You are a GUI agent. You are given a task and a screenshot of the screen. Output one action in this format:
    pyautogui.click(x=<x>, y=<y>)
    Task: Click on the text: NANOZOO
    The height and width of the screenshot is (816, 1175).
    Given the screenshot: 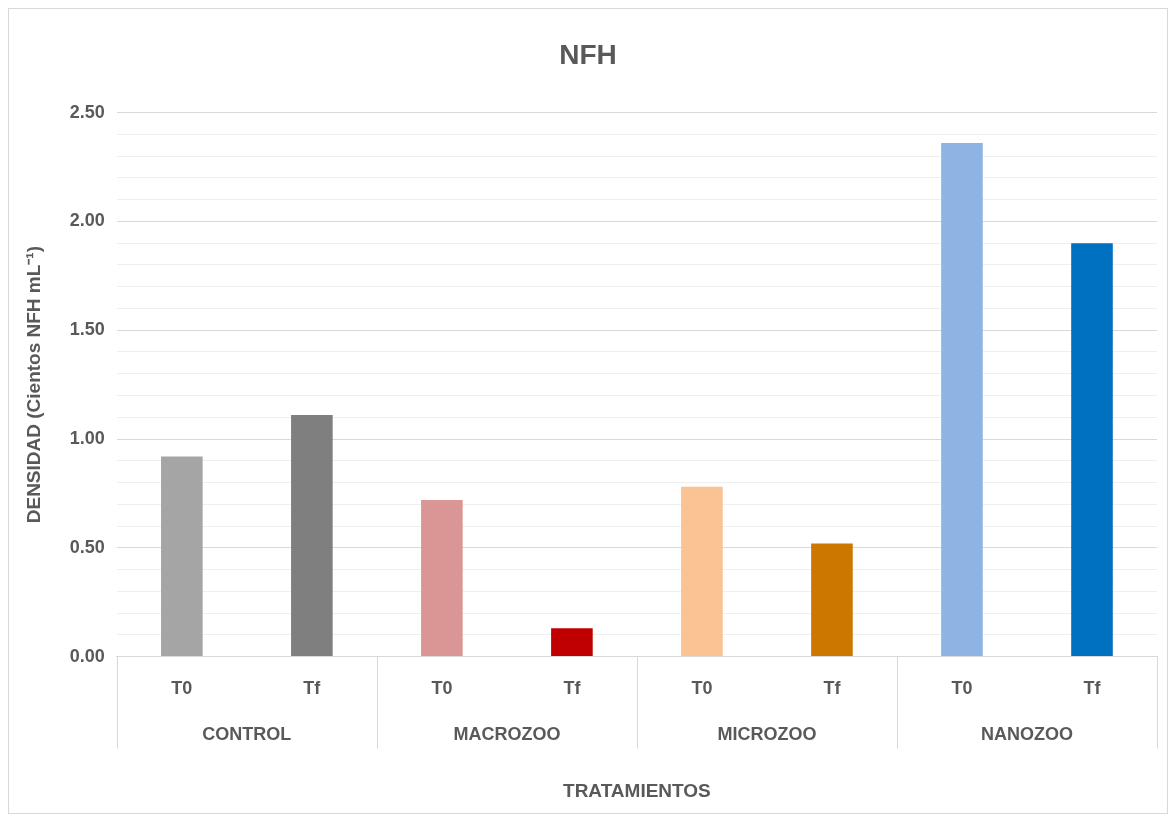 What is the action you would take?
    pyautogui.click(x=1026, y=733)
    